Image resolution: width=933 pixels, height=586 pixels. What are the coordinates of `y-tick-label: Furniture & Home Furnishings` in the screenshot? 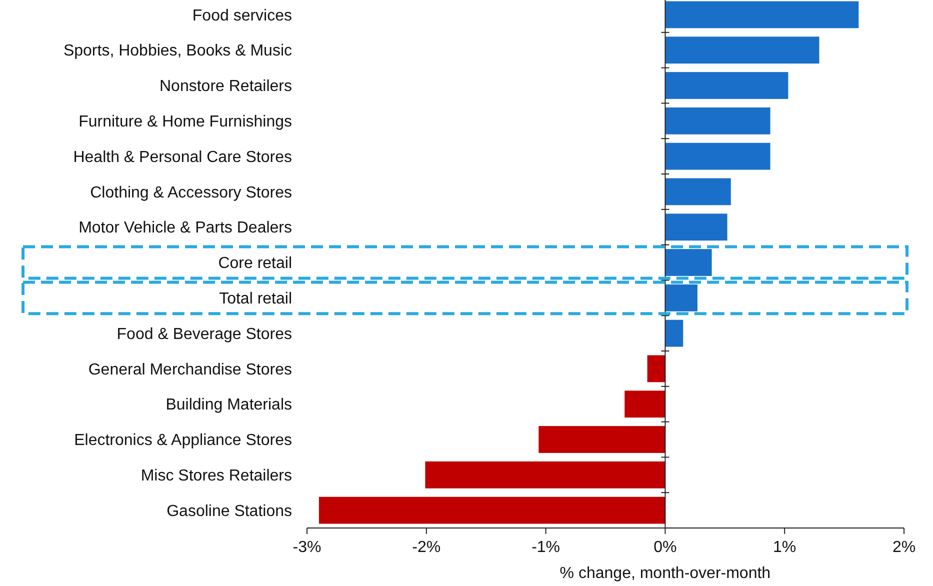 It's located at (185, 122).